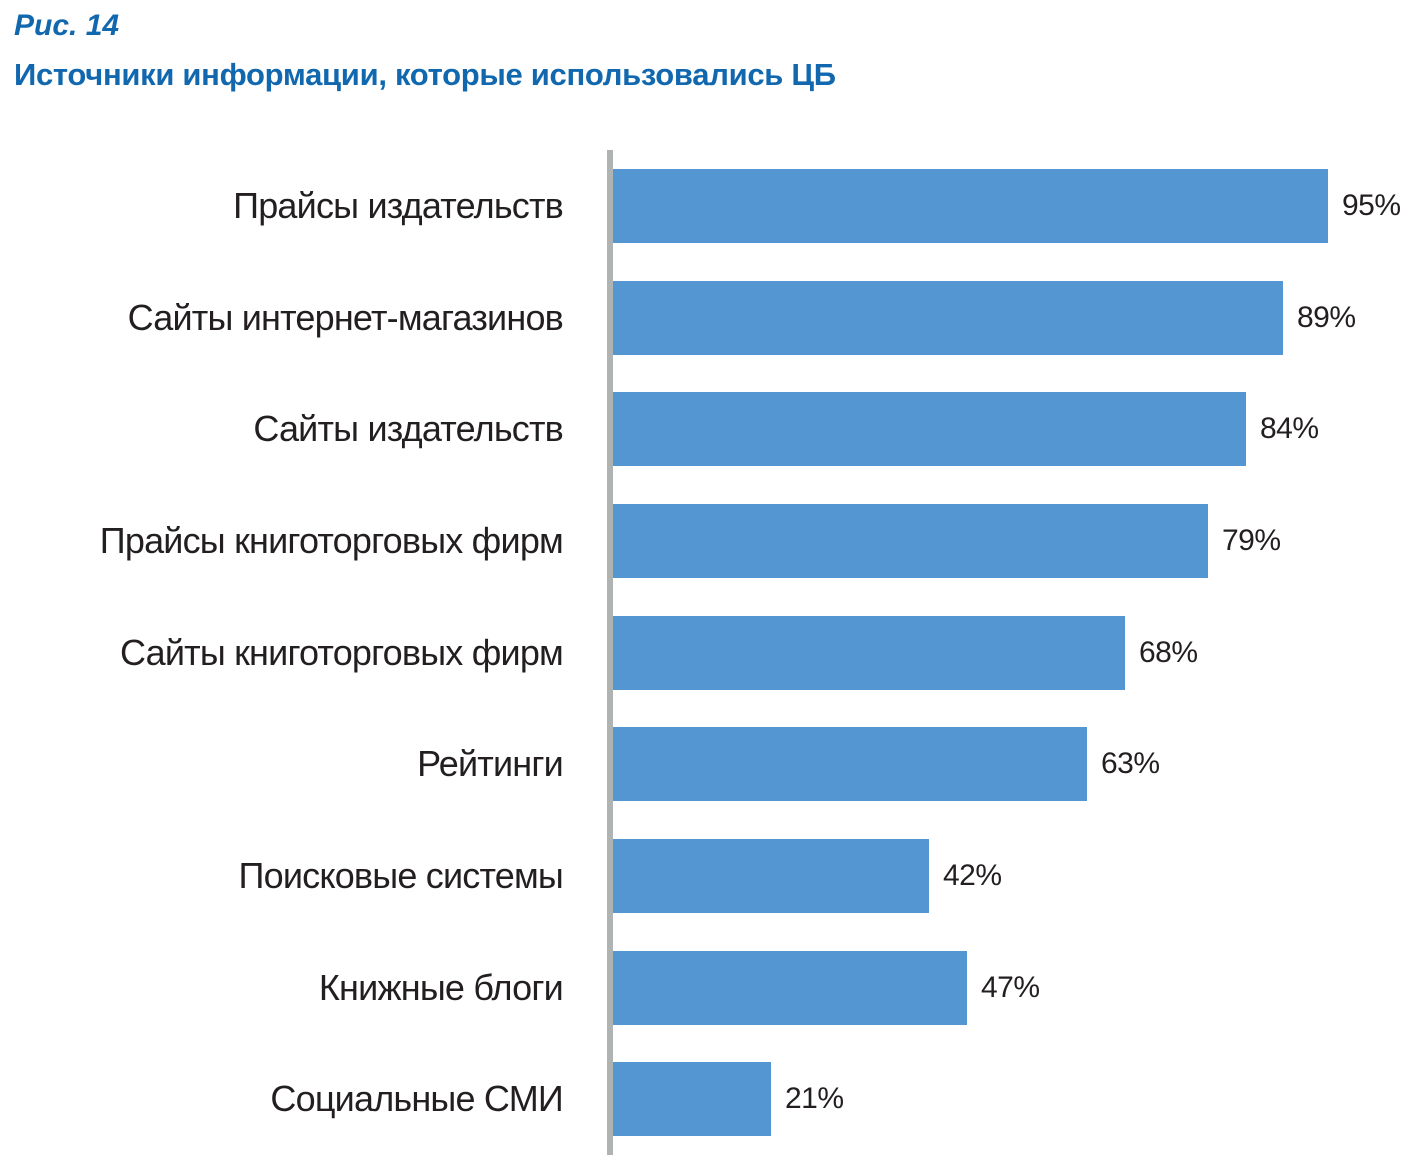  Describe the element at coordinates (1012, 1099) in the screenshot. I see `bar-track: 21%` at that location.